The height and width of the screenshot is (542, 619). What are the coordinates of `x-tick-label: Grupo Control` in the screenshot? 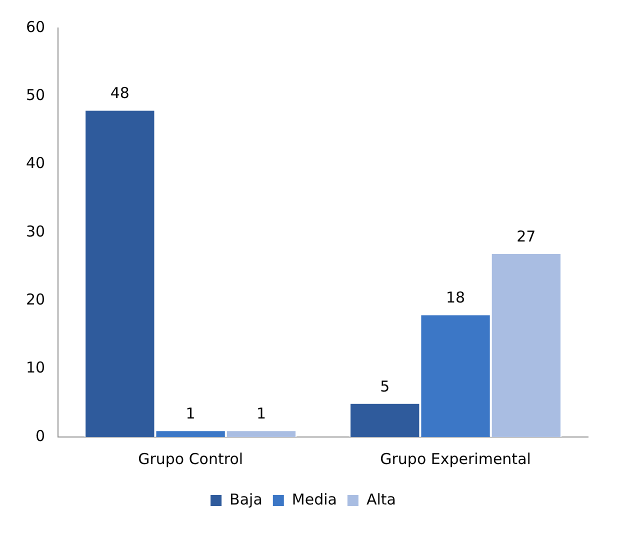 It's located at (191, 459).